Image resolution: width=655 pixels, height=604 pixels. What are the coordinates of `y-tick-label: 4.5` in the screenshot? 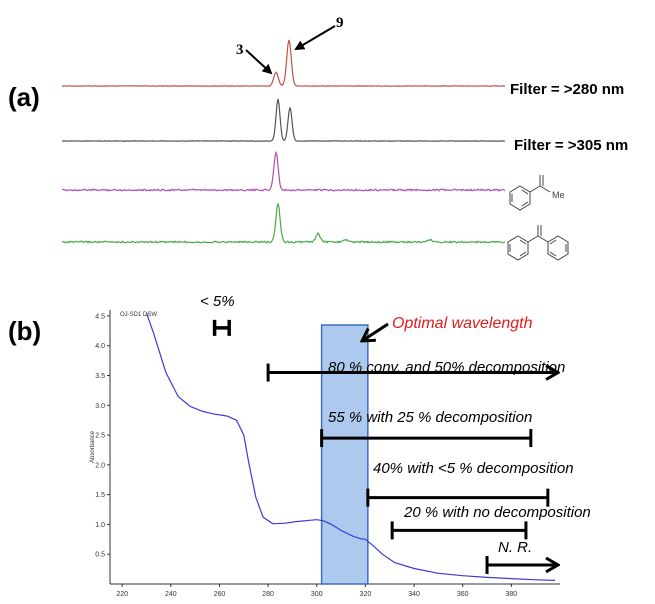 It's located at (100, 316).